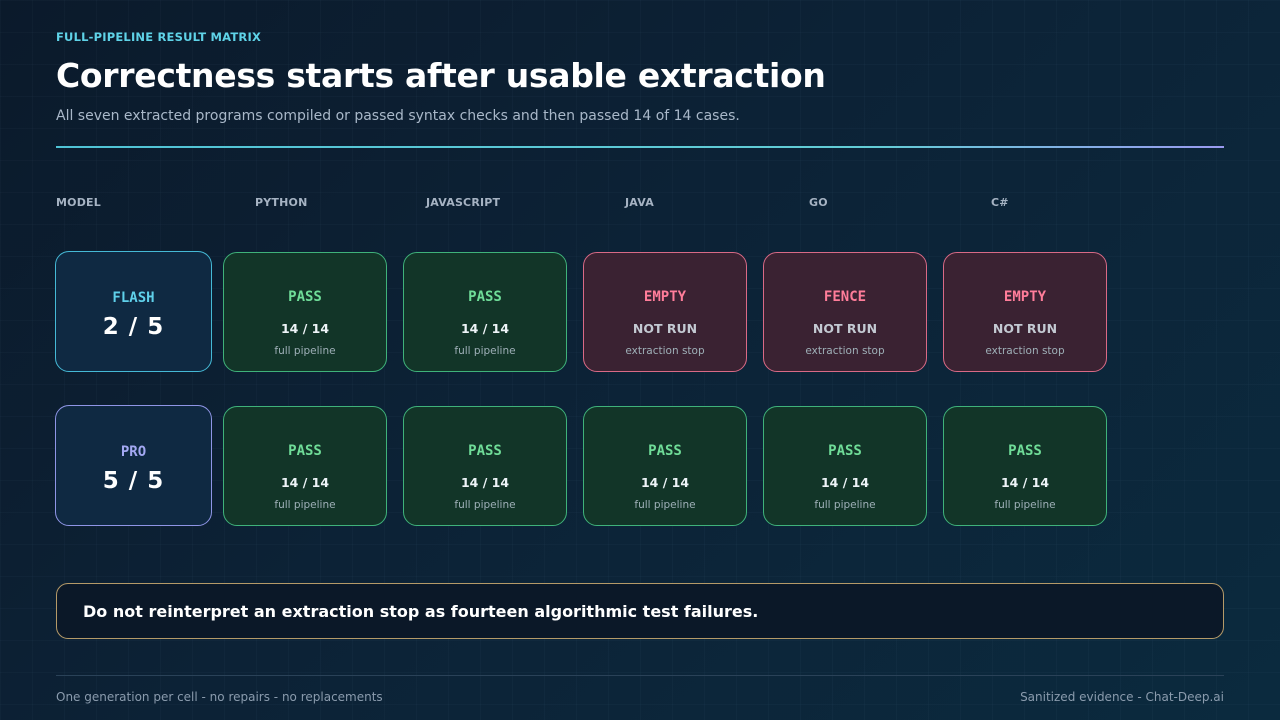 This screenshot has height=720, width=1280. I want to click on column-header-java: JAVA, so click(639, 202).